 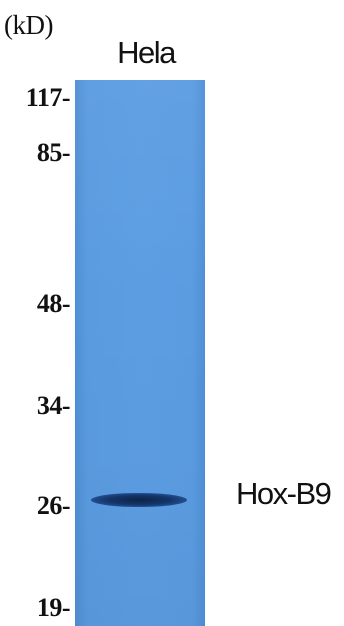 What do you see at coordinates (53, 505) in the screenshot?
I see `marker-26: 26-` at bounding box center [53, 505].